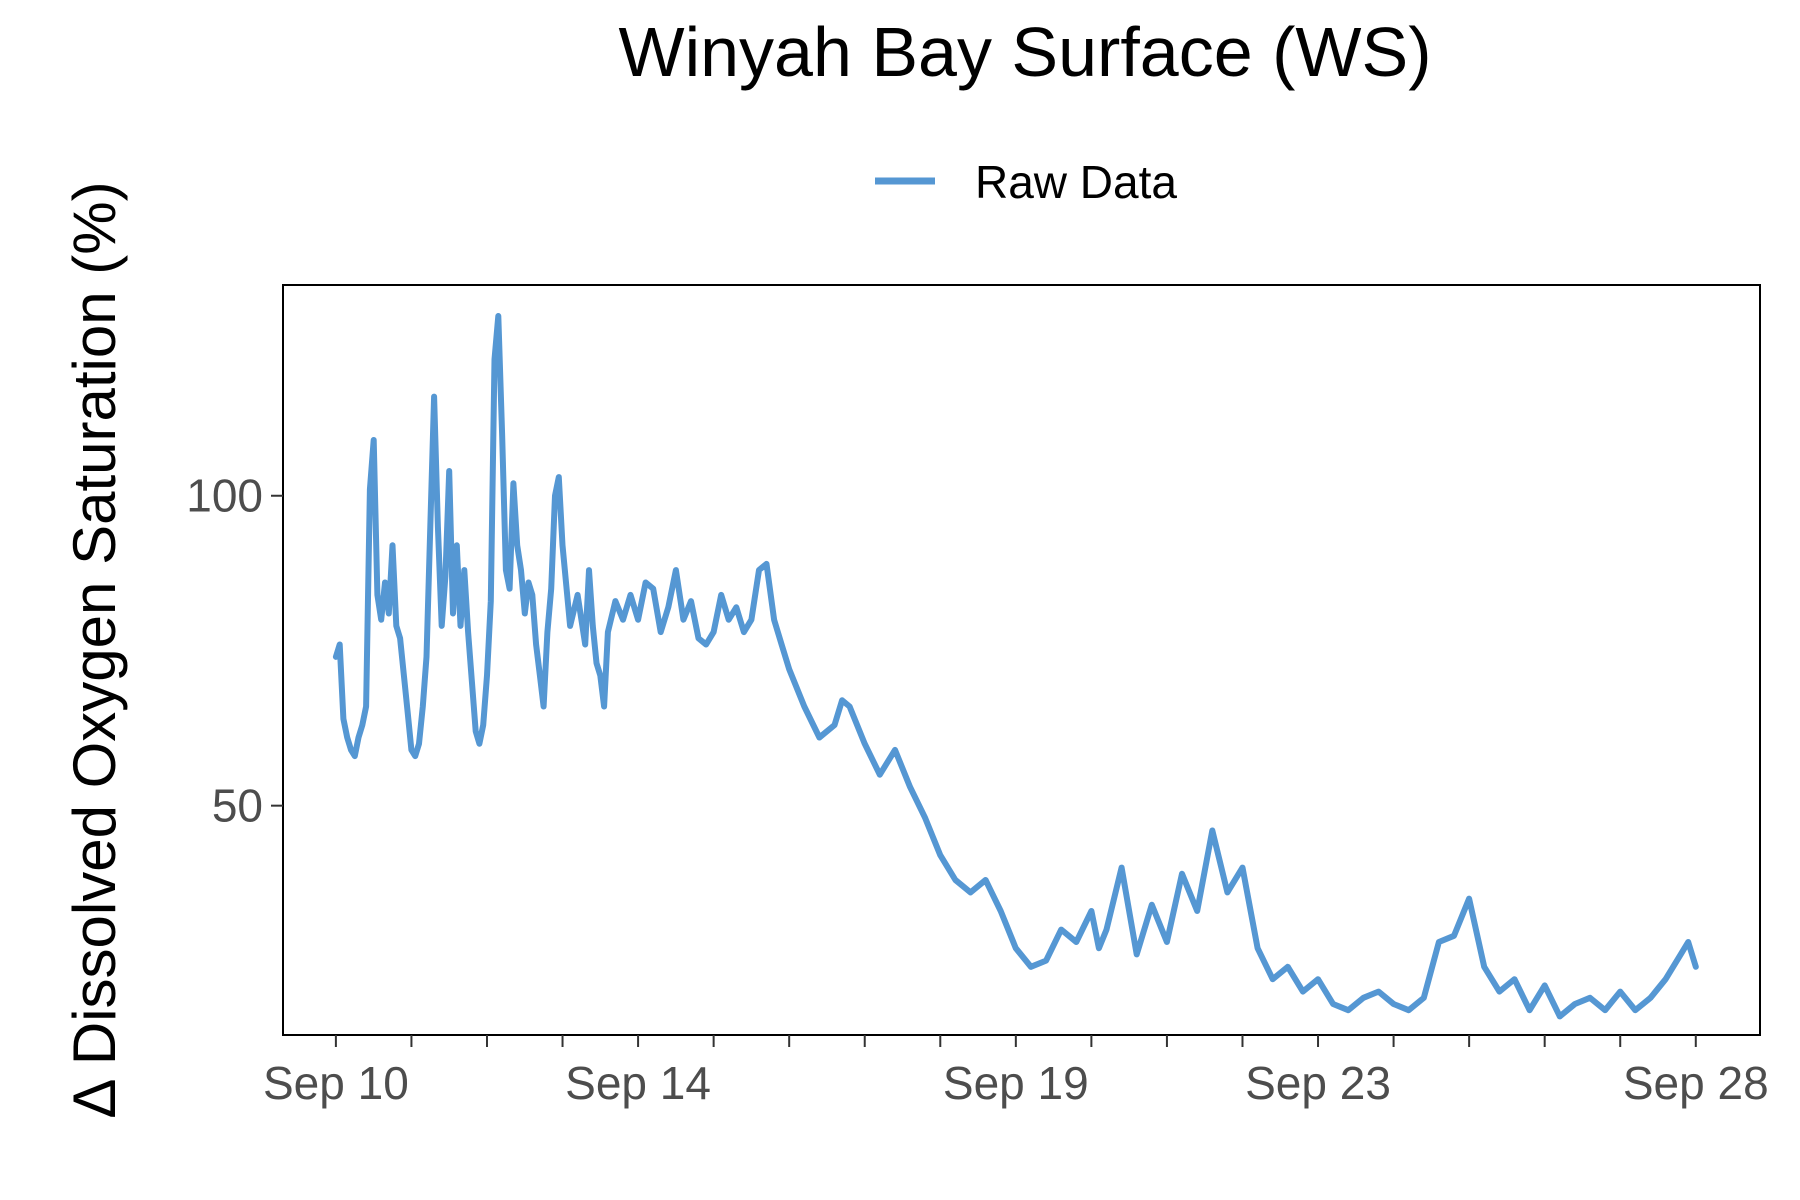 This screenshot has width=1800, height=1200. What do you see at coordinates (336, 1083) in the screenshot?
I see `x-tick-label: Sep 10` at bounding box center [336, 1083].